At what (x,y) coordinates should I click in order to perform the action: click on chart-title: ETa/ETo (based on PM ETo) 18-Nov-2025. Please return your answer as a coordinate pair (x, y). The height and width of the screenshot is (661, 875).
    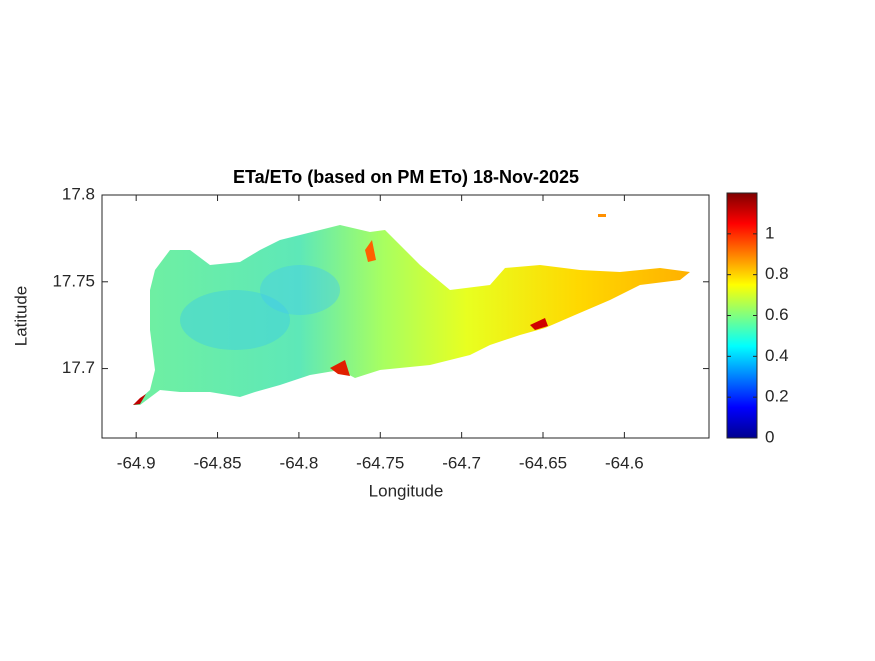
    Looking at the image, I should click on (406, 177).